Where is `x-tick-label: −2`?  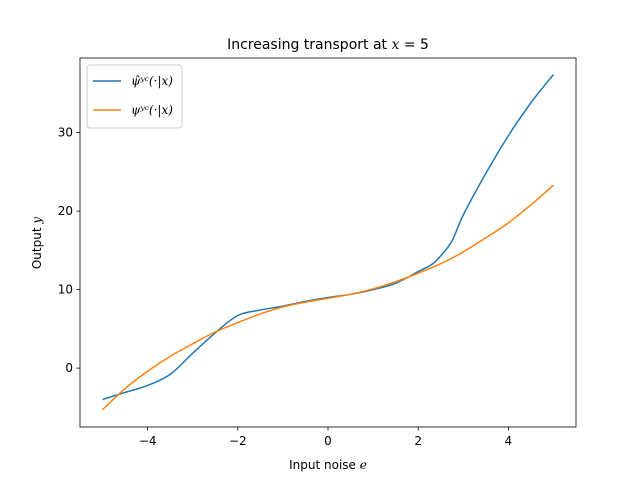 x-tick-label: −2 is located at coordinates (238, 441).